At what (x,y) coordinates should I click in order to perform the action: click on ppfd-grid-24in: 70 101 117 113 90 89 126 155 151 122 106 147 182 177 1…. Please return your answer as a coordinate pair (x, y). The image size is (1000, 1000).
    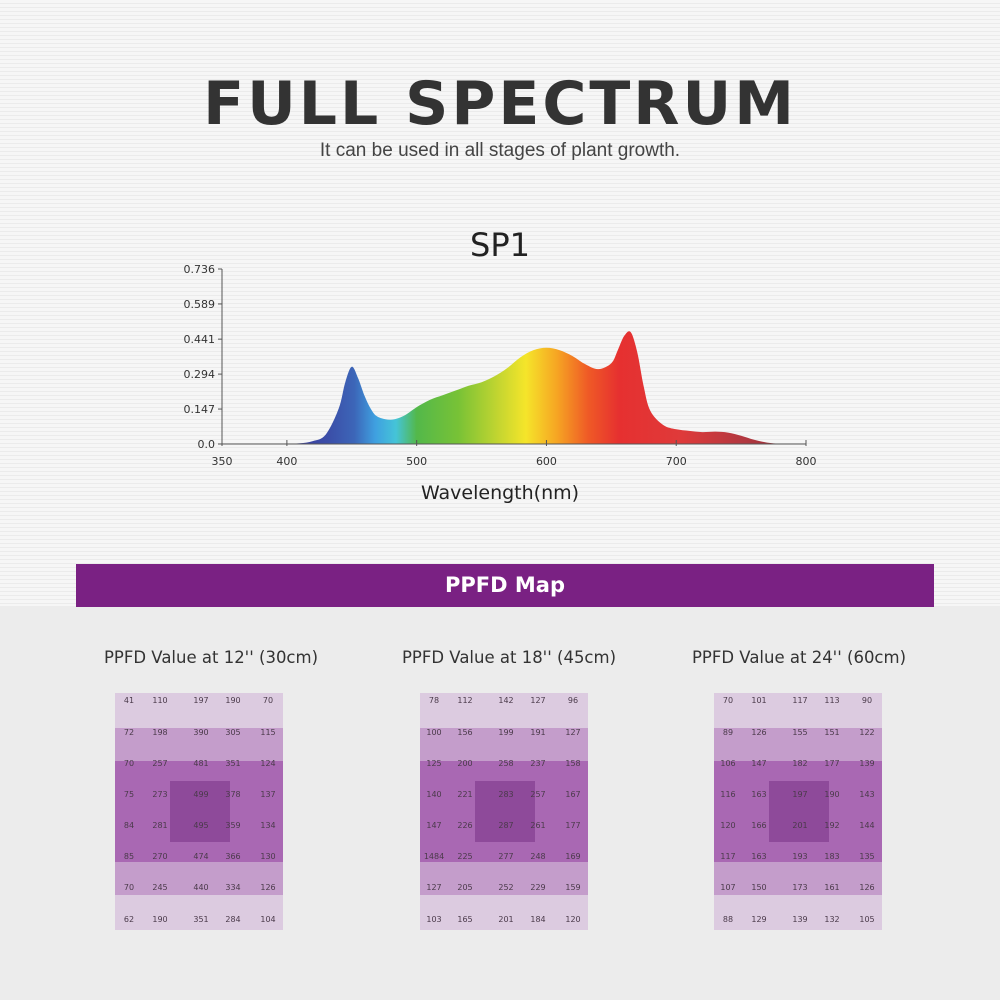
    Looking at the image, I should click on (798, 811).